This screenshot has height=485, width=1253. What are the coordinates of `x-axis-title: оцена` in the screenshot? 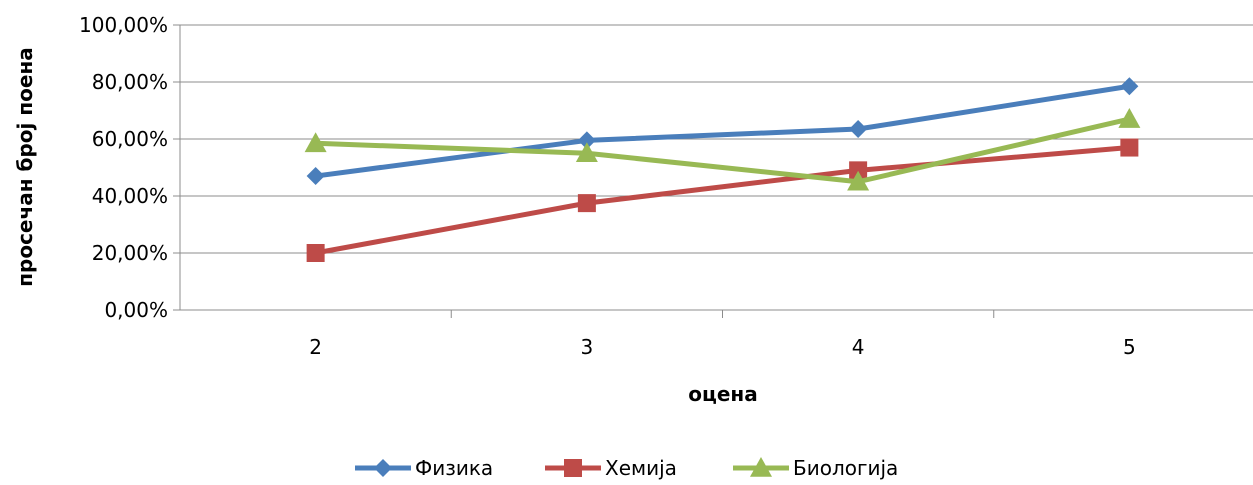 It's located at (722, 394).